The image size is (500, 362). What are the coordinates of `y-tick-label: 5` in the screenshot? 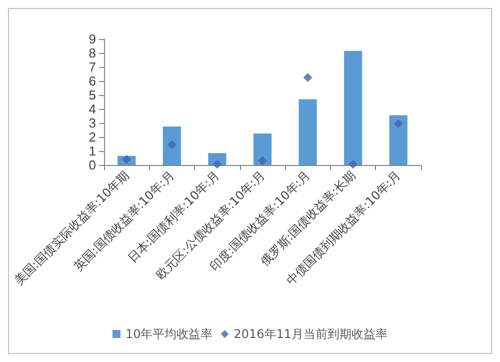 It's located at (92, 95).